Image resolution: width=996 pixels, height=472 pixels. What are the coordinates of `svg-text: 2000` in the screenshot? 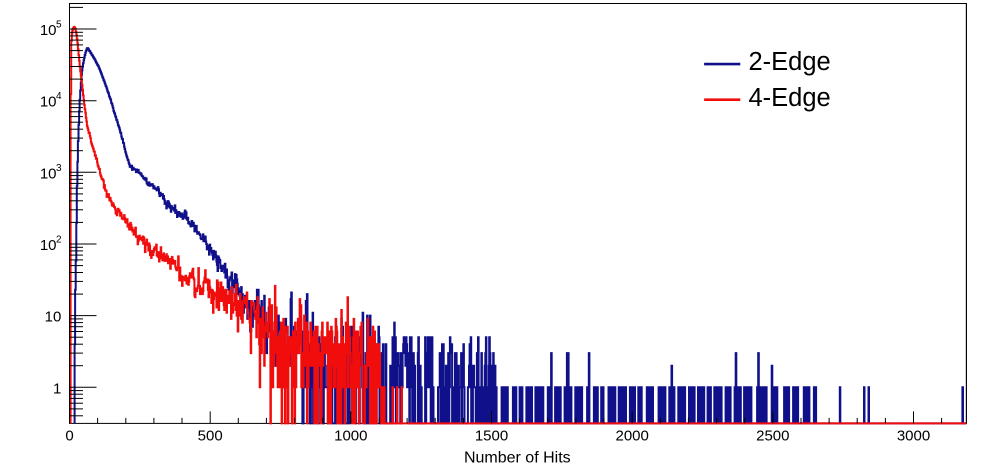 It's located at (632, 436).